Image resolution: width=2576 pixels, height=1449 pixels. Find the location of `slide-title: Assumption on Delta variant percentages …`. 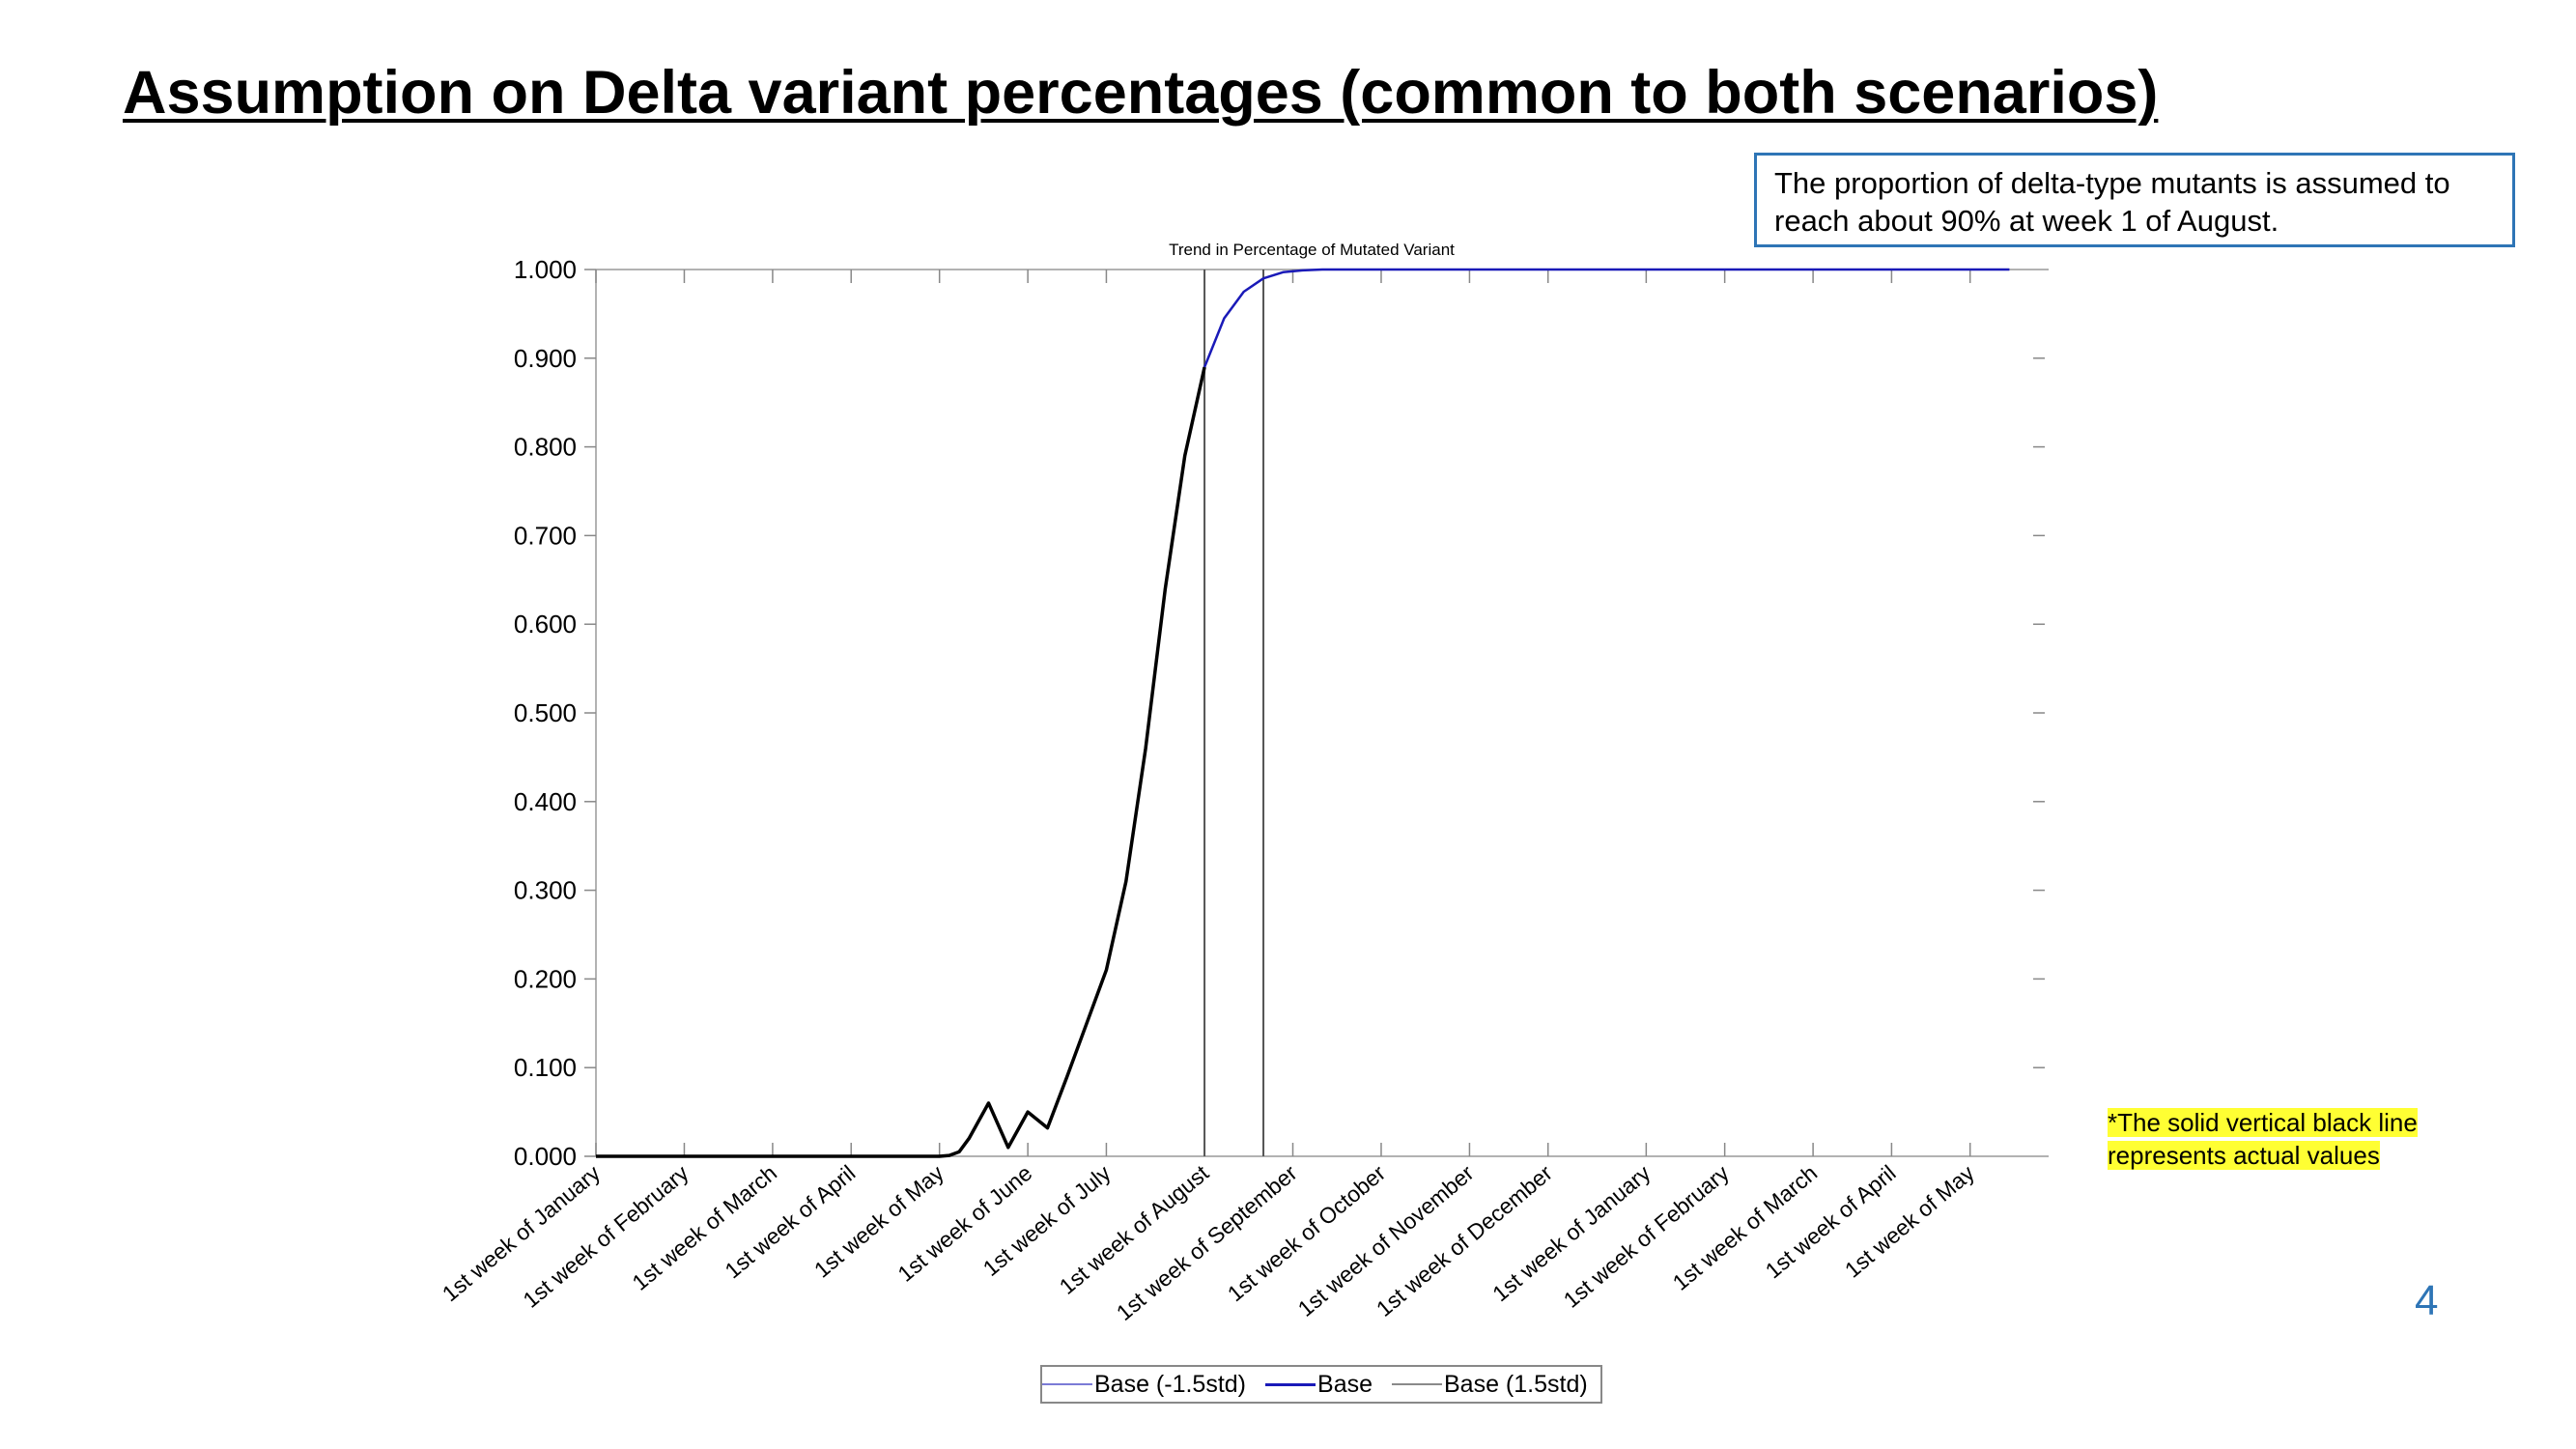

slide-title: Assumption on Delta variant percentages … is located at coordinates (1141, 93).